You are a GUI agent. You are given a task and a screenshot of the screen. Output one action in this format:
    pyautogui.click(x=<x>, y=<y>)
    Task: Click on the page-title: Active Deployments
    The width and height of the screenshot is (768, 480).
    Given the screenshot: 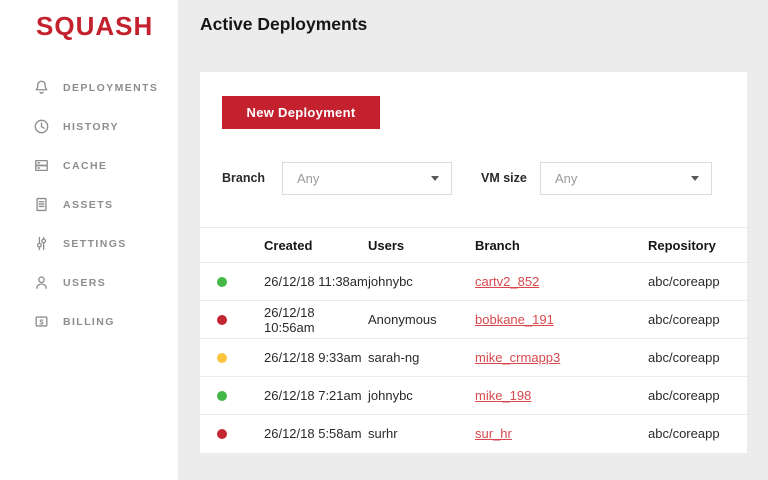 What is the action you would take?
    pyautogui.click(x=284, y=24)
    